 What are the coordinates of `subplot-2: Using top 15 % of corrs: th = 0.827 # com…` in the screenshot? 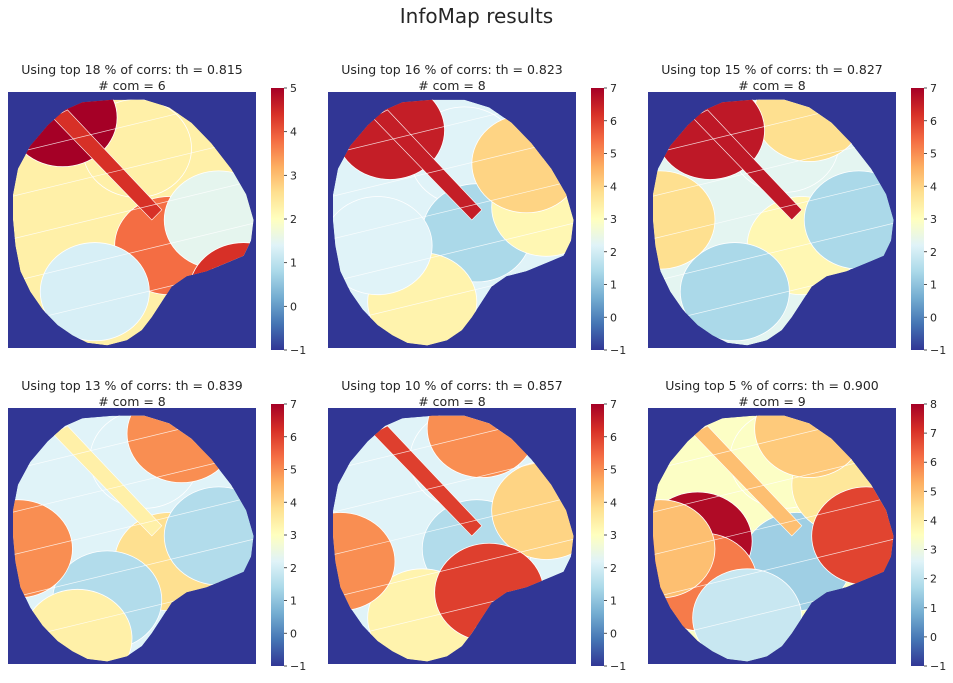 It's located at (800, 210).